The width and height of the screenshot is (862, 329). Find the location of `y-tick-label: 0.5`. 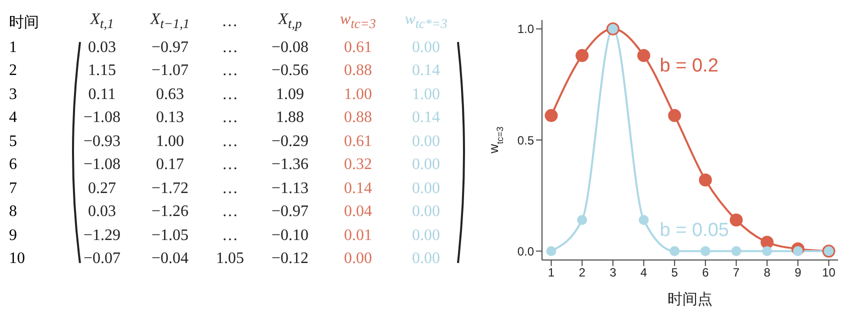

y-tick-label: 0.5 is located at coordinates (525, 140).